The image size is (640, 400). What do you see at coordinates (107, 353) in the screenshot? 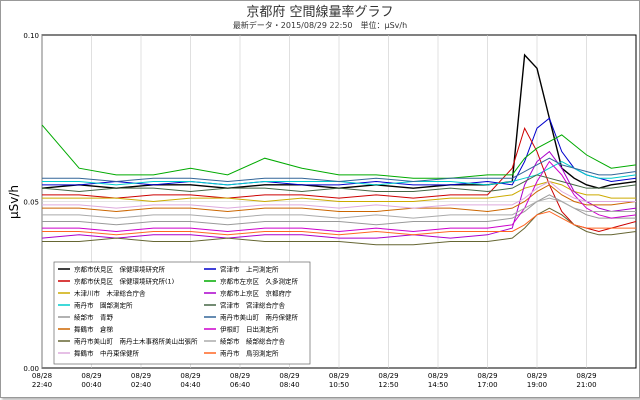
I see `legend-label: 舞鶴市 中丹東保健所` at bounding box center [107, 353].